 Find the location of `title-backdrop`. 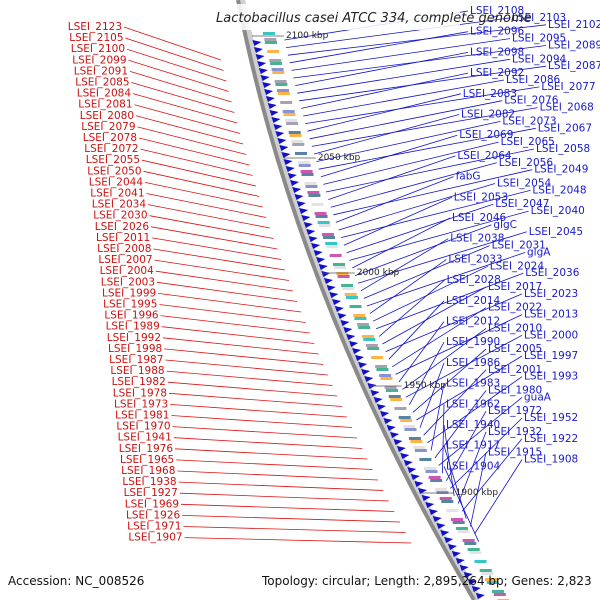

title-backdrop is located at coordinates (328, 17).